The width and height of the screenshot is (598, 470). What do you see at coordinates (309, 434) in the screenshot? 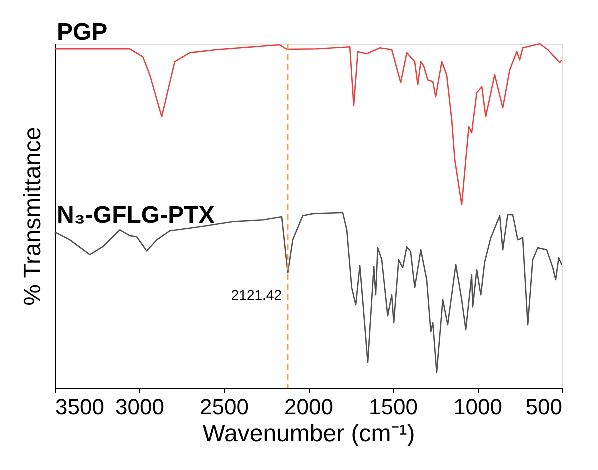
I see `x-axis-title: Wavenumber (cm⁻¹)` at bounding box center [309, 434].